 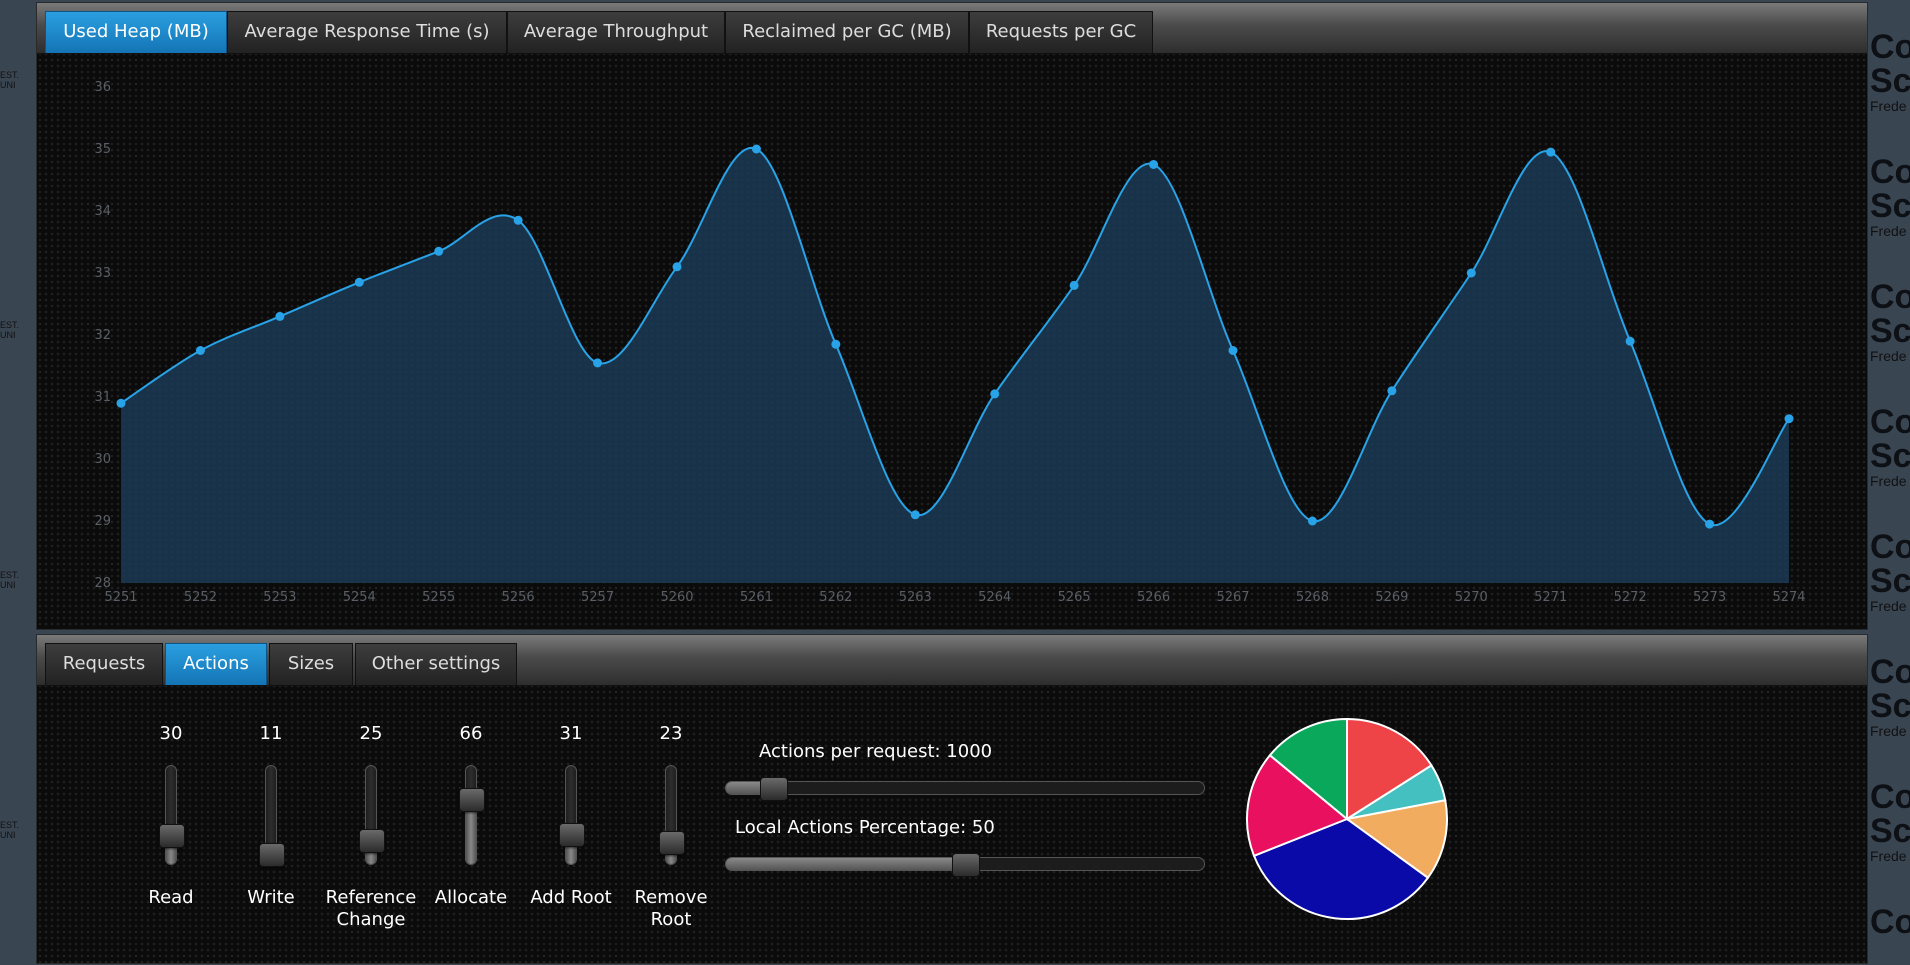 What do you see at coordinates (102, 149) in the screenshot?
I see `y-tick-label: 35` at bounding box center [102, 149].